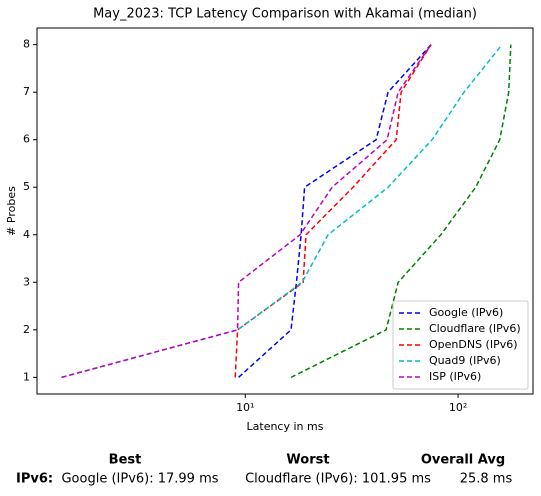  Describe the element at coordinates (26, 139) in the screenshot. I see `y-tick-label: 6` at that location.